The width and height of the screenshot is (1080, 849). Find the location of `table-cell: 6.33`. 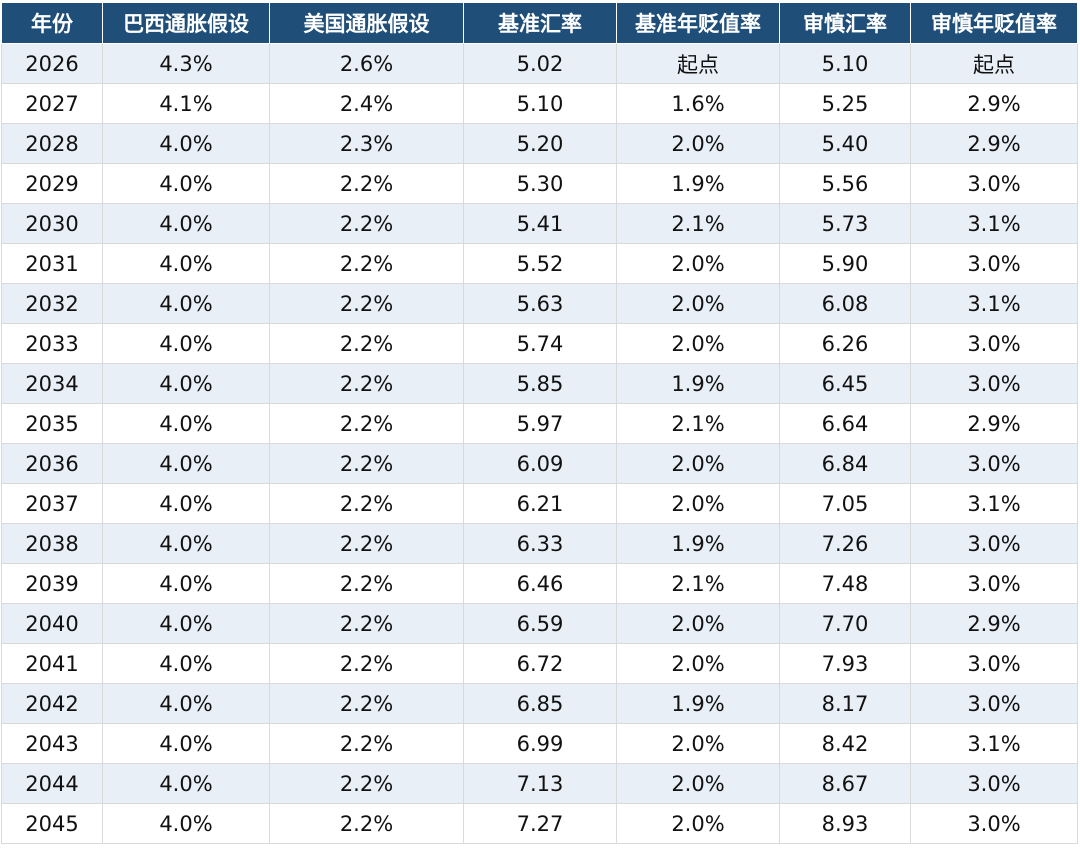

table-cell: 6.33 is located at coordinates (540, 543).